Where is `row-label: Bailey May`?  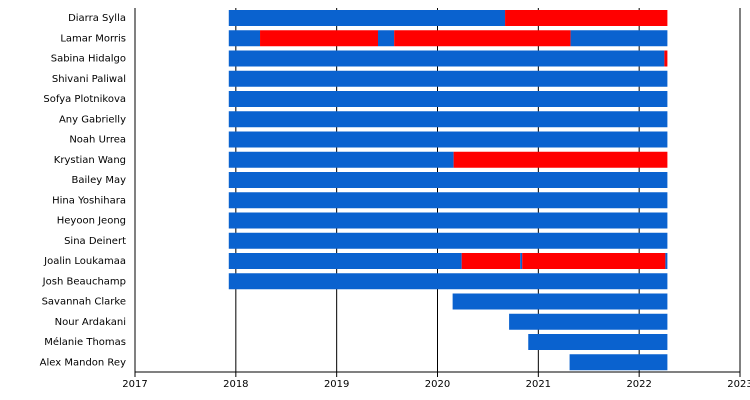
row-label: Bailey May is located at coordinates (99, 180).